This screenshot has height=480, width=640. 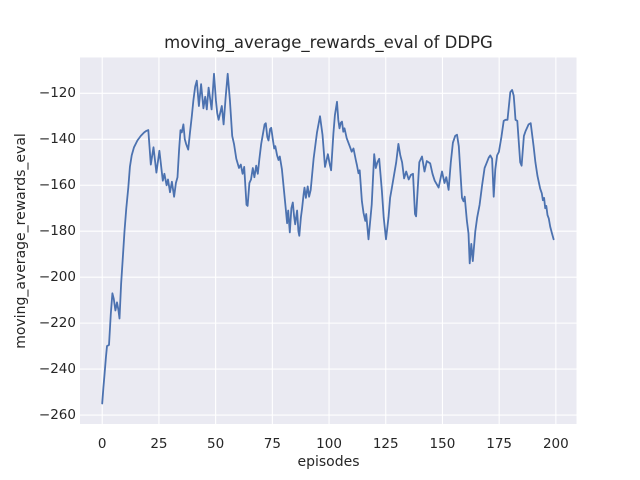 I want to click on y-tick-label: −220, so click(x=57, y=323).